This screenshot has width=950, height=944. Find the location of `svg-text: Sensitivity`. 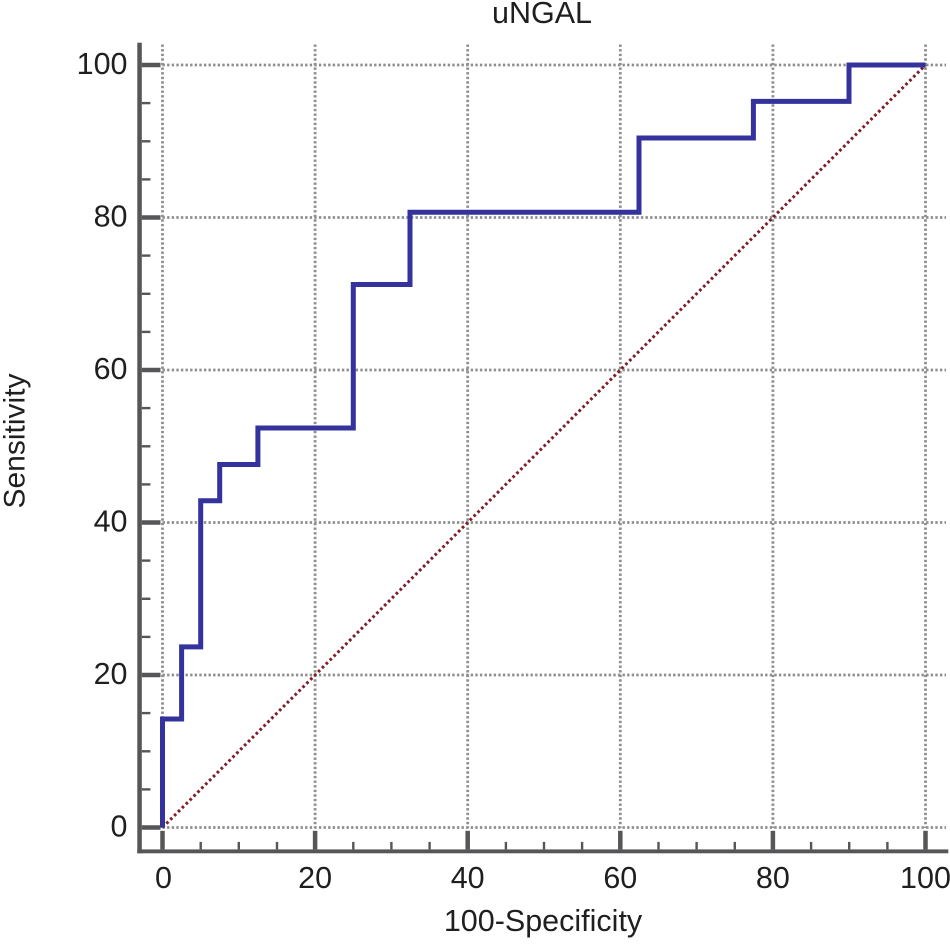

svg-text: Sensitivity is located at coordinates (15, 440).